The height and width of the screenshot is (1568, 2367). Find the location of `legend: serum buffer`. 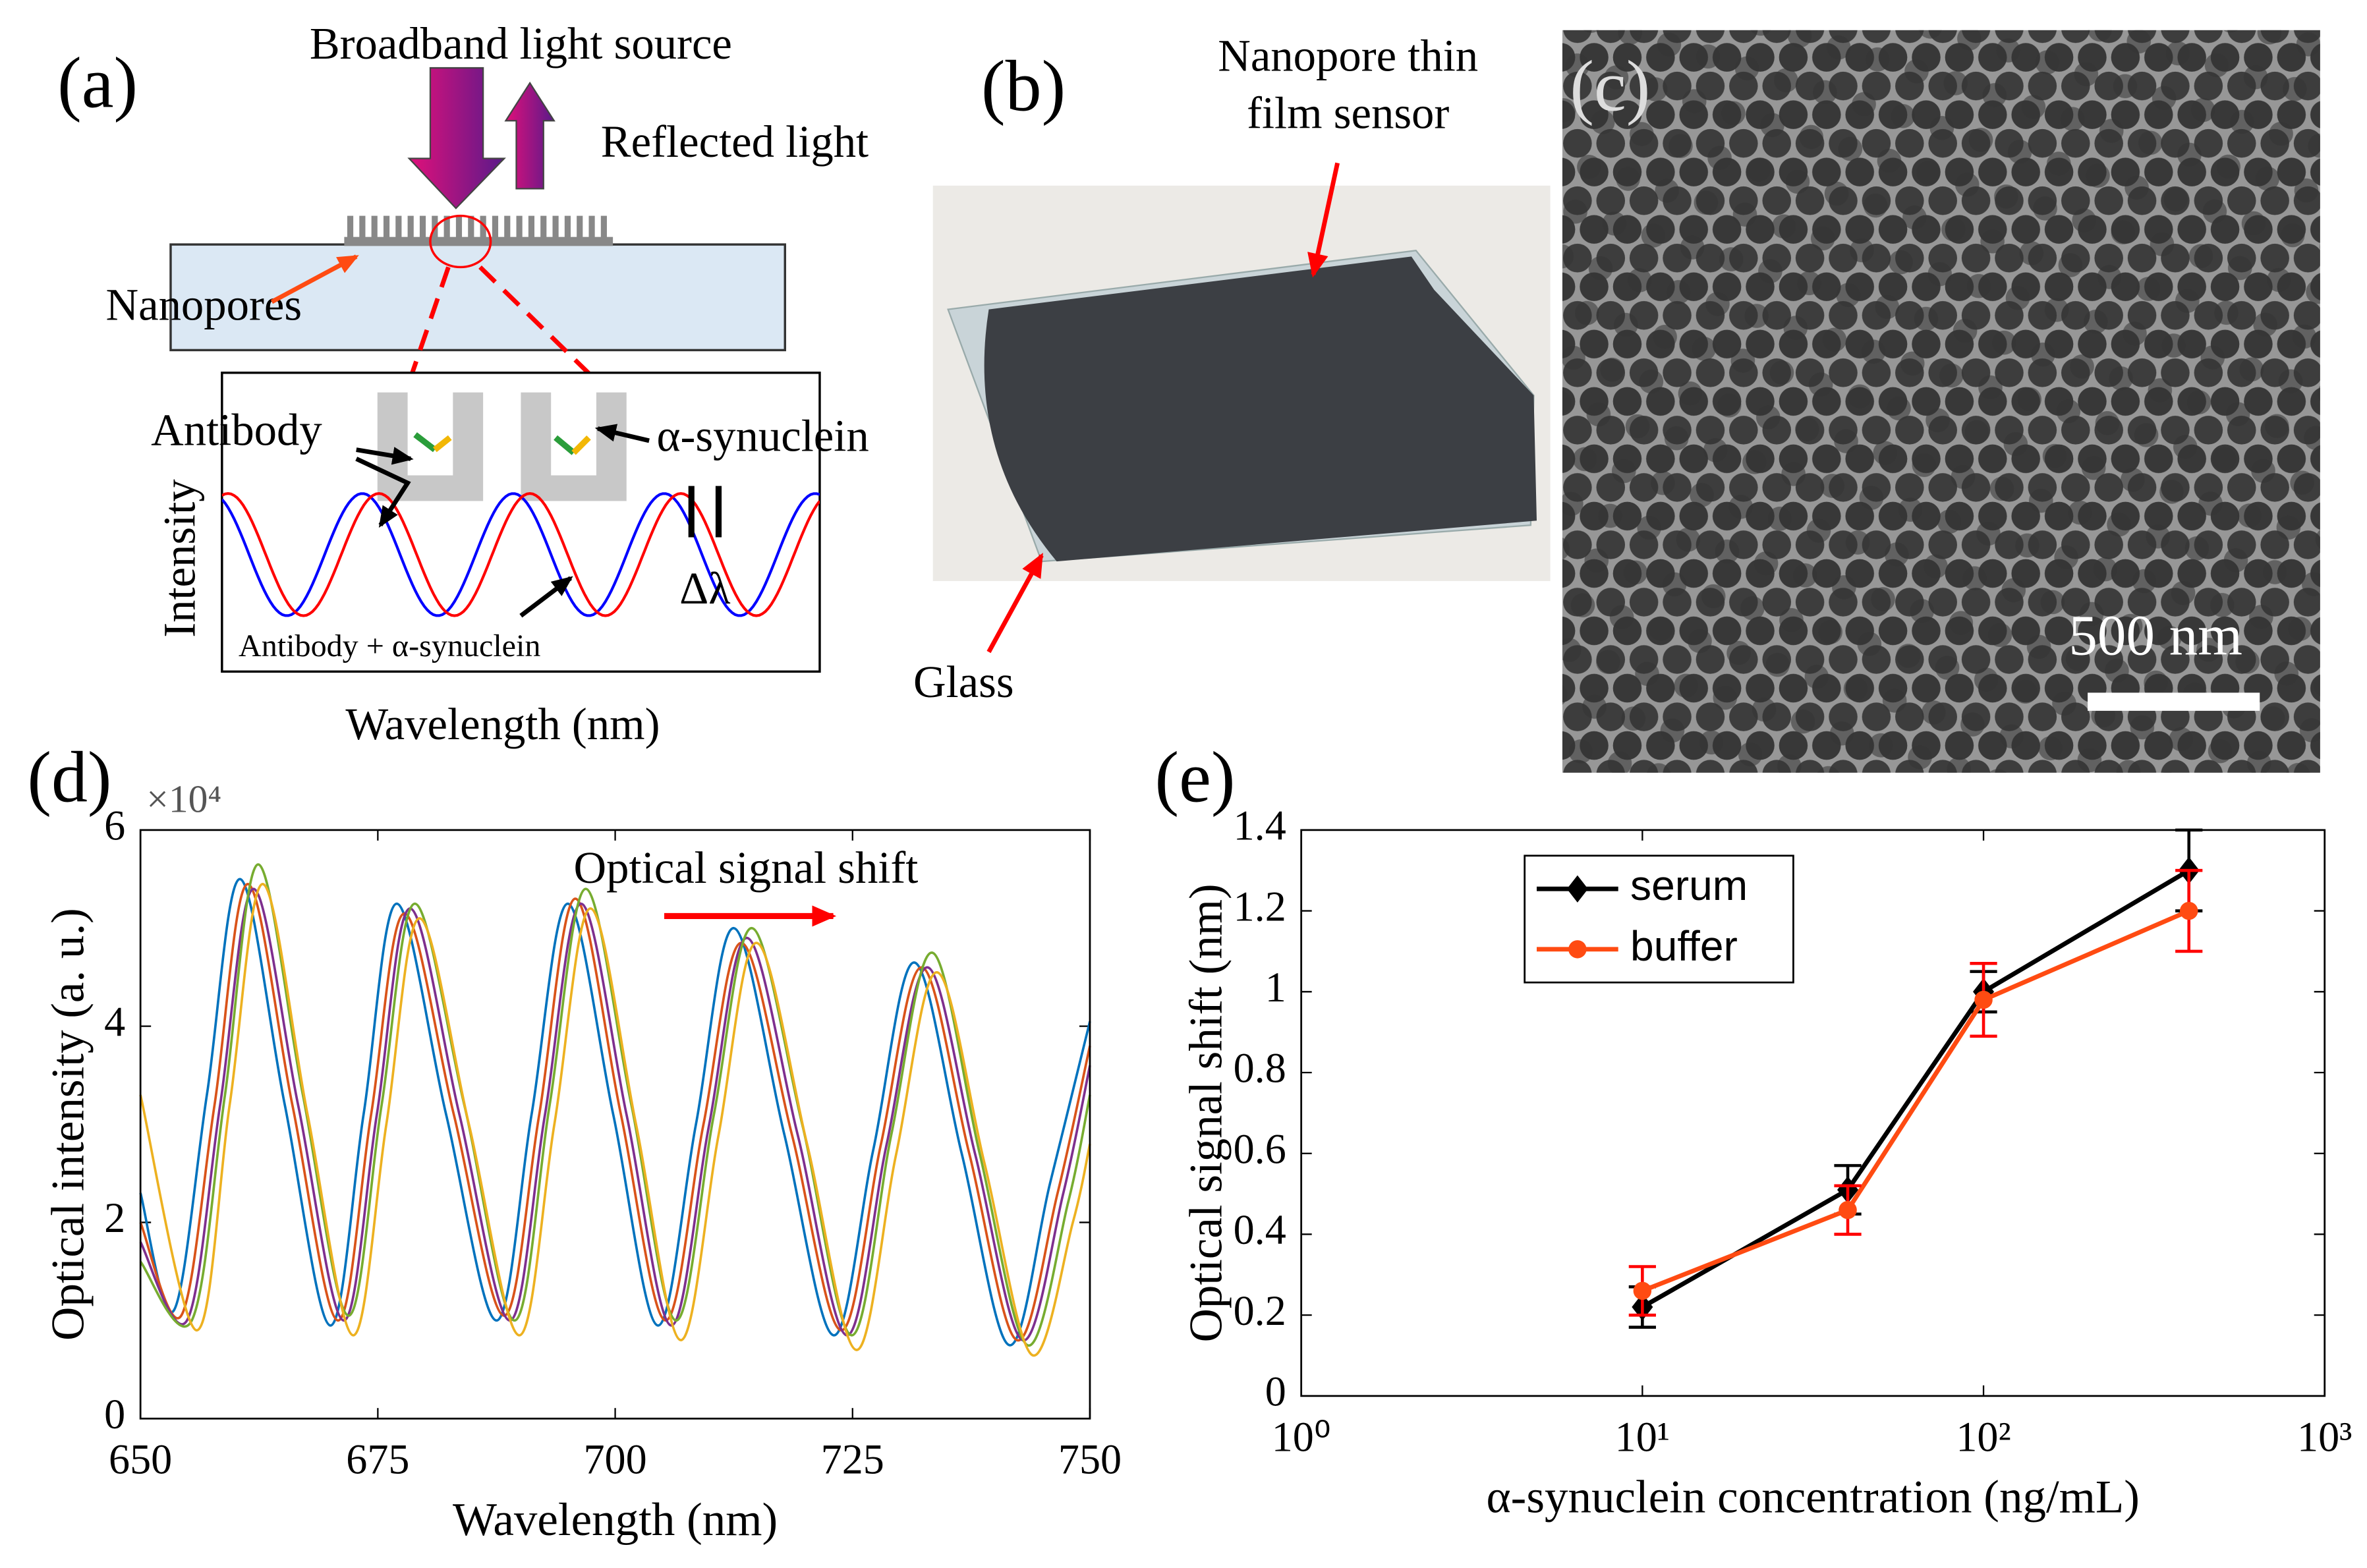

legend: serum buffer is located at coordinates (1659, 919).